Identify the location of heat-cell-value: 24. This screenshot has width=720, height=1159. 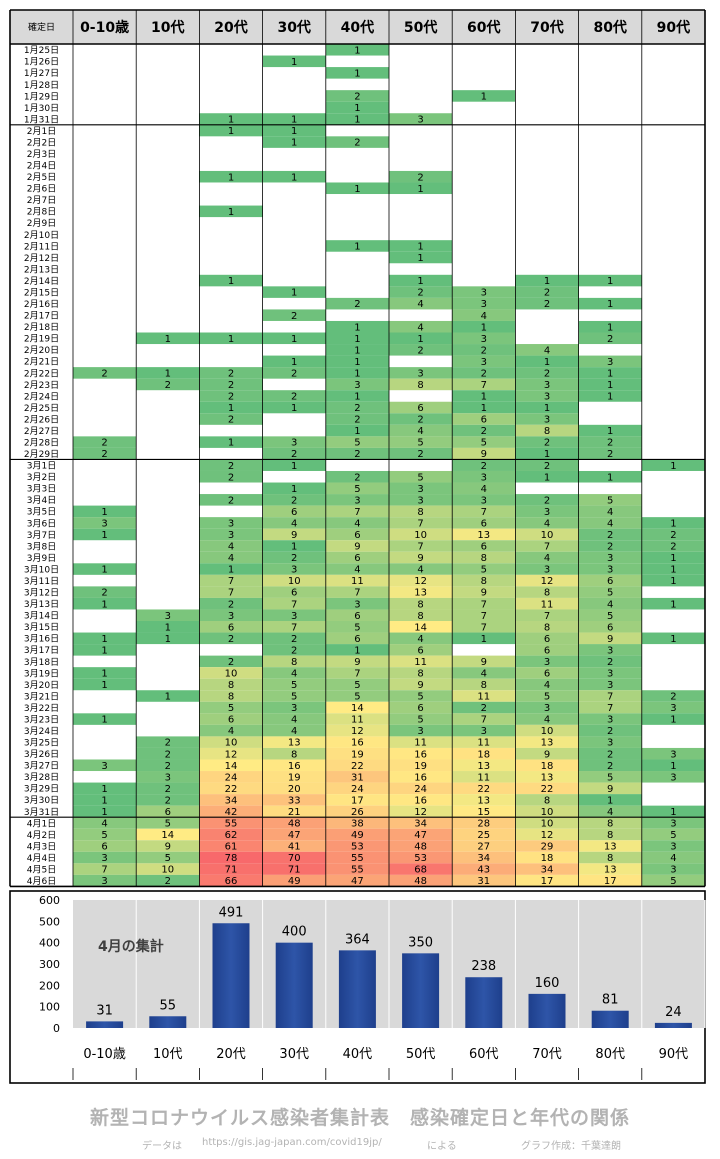
(420, 789).